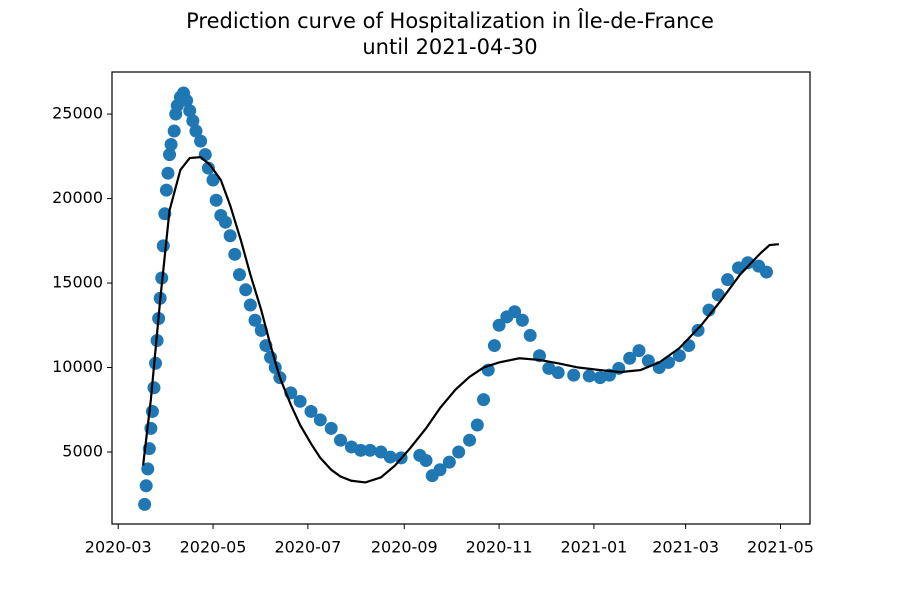  I want to click on x-tick-label: 2021-03, so click(685, 547).